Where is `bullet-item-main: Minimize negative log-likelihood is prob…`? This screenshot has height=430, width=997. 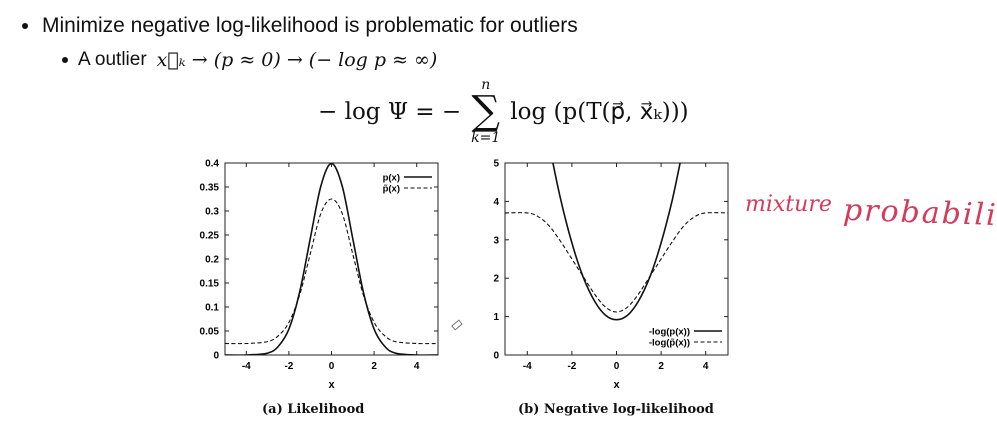
bullet-item-main: Minimize negative log-likelihood is prob… is located at coordinates (300, 26).